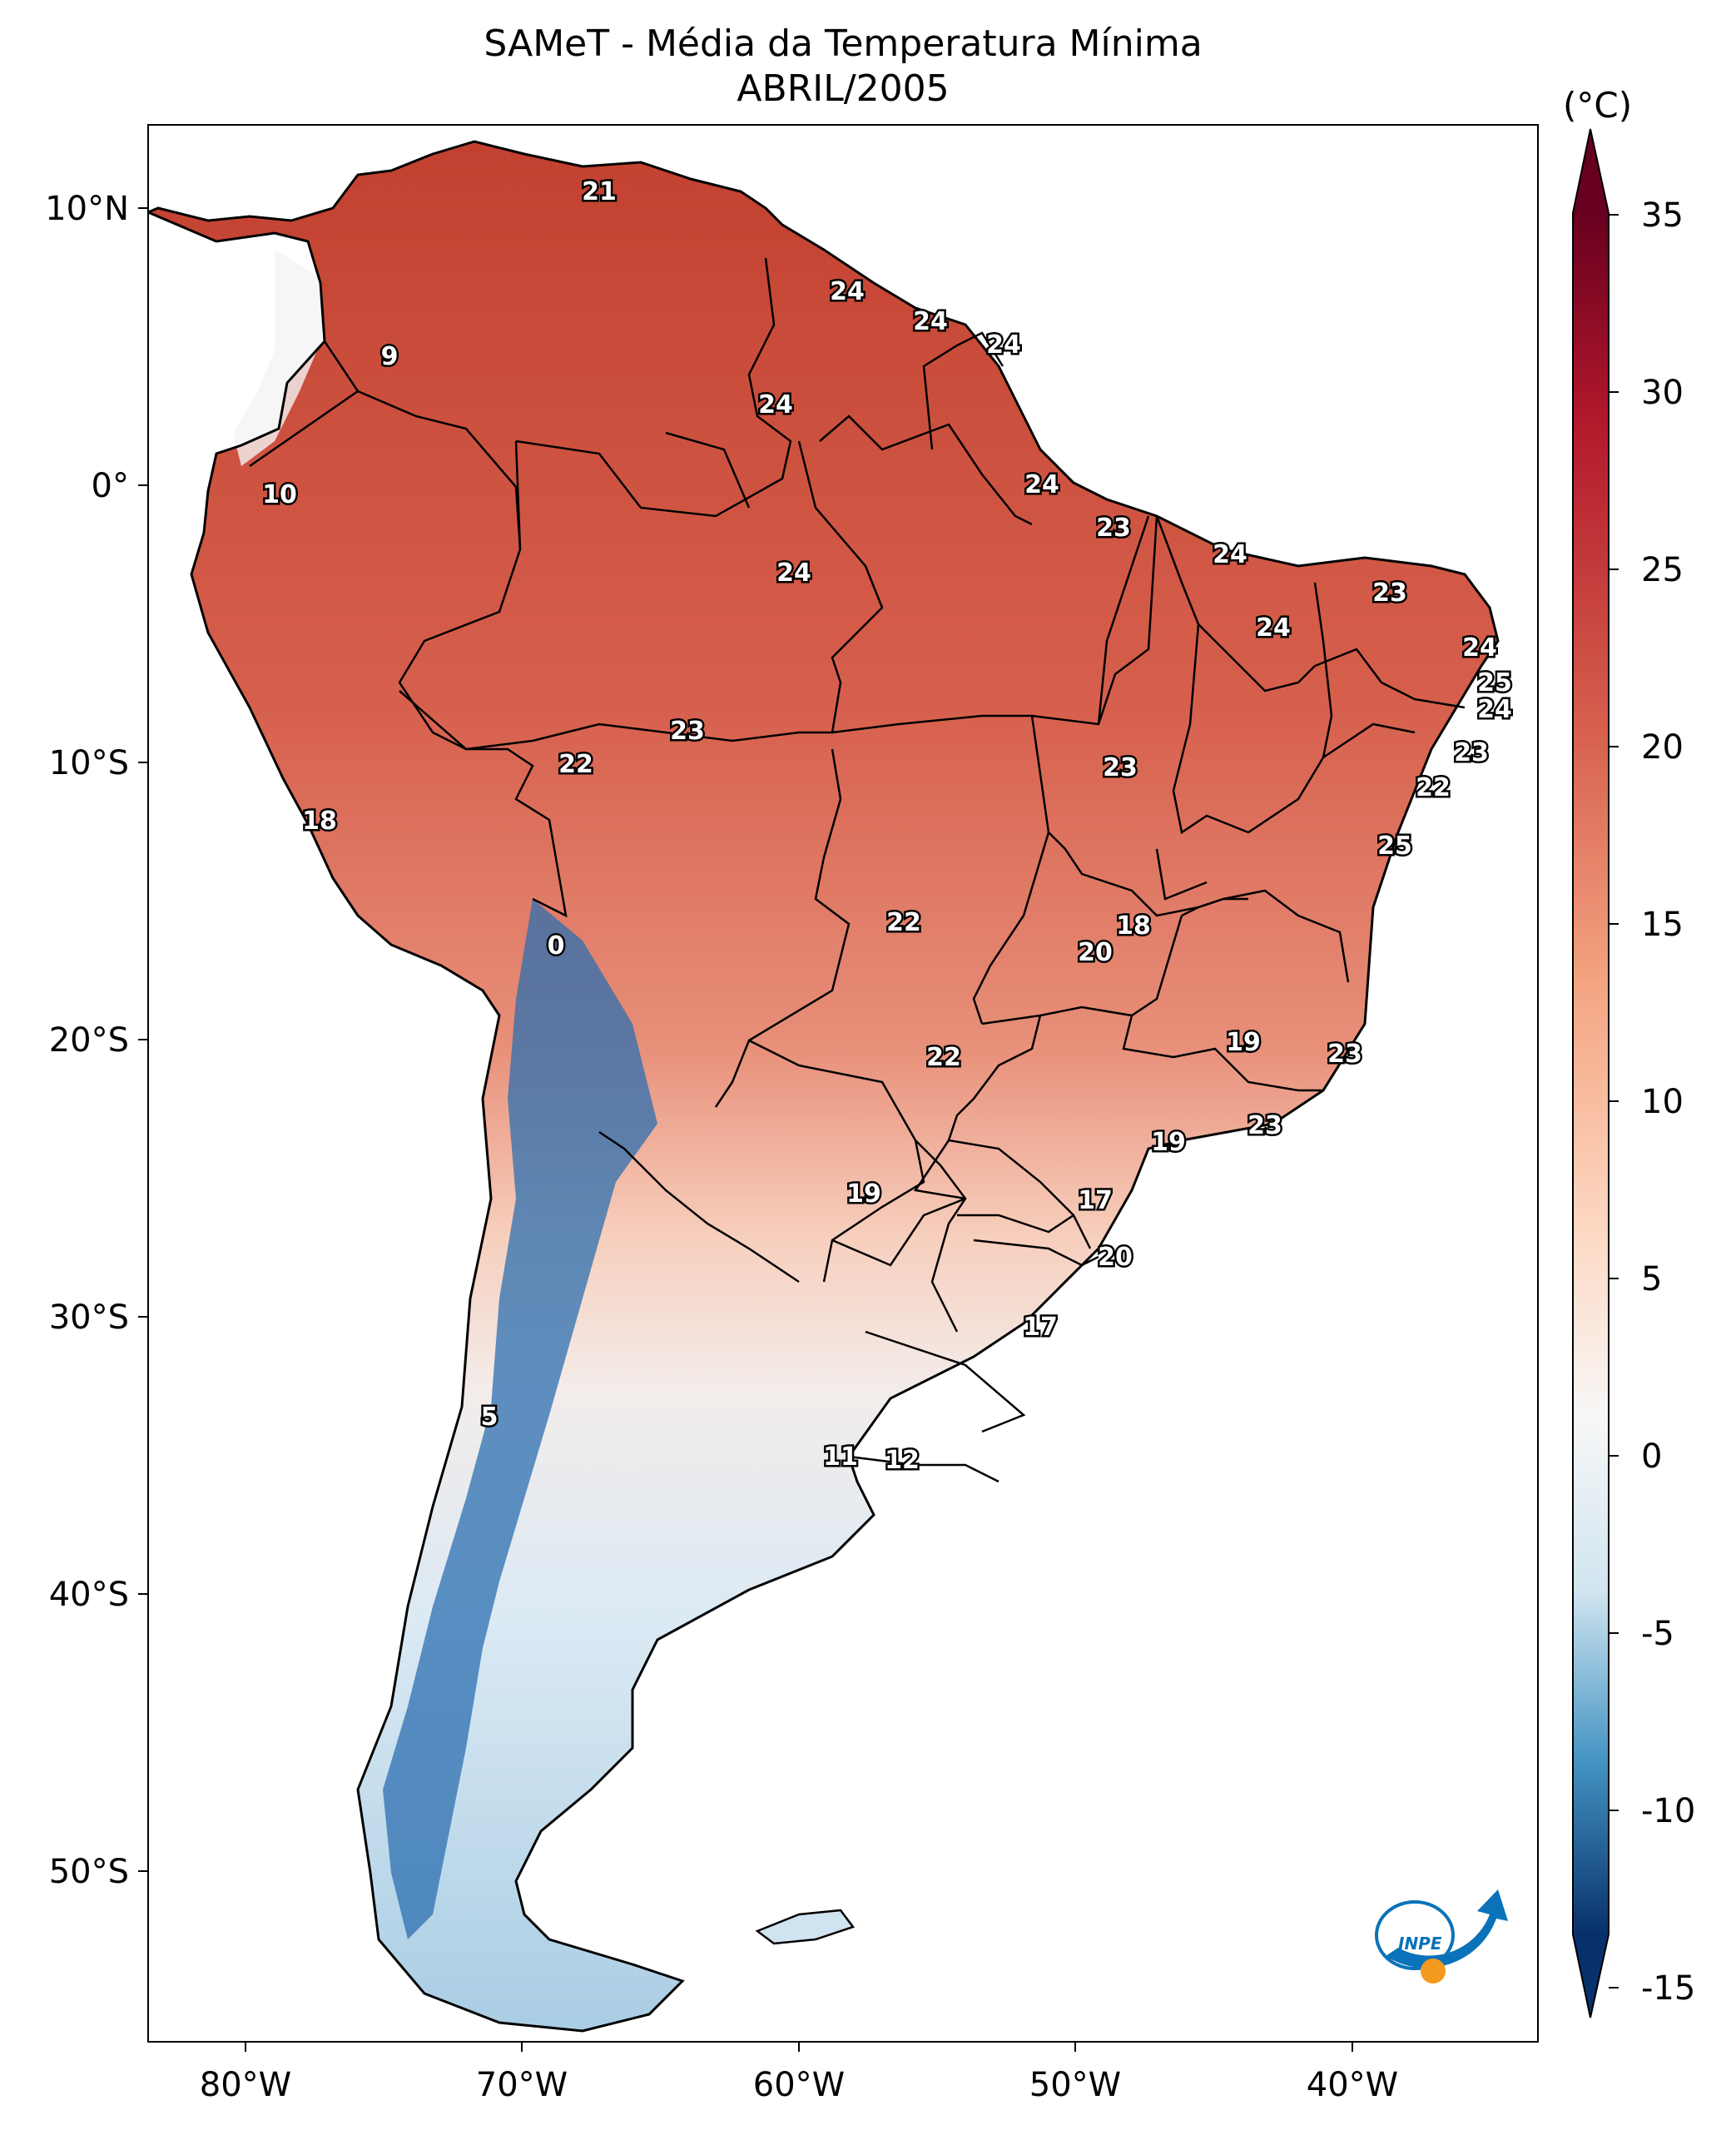  What do you see at coordinates (110, 486) in the screenshot?
I see `lat-tick-label: 0°` at bounding box center [110, 486].